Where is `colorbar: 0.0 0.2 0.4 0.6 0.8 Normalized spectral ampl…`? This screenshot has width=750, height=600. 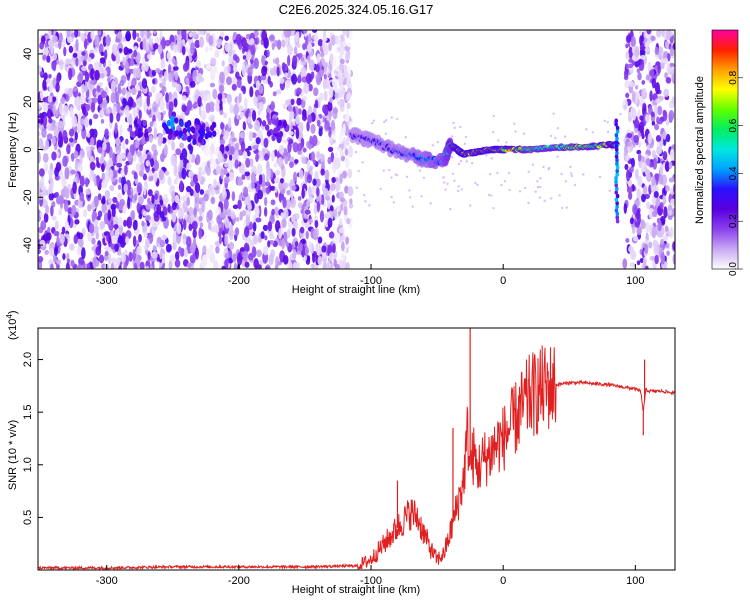
colorbar: 0.0 0.2 0.4 0.6 0.8 Normalized spectral ampl… is located at coordinates (718, 152).